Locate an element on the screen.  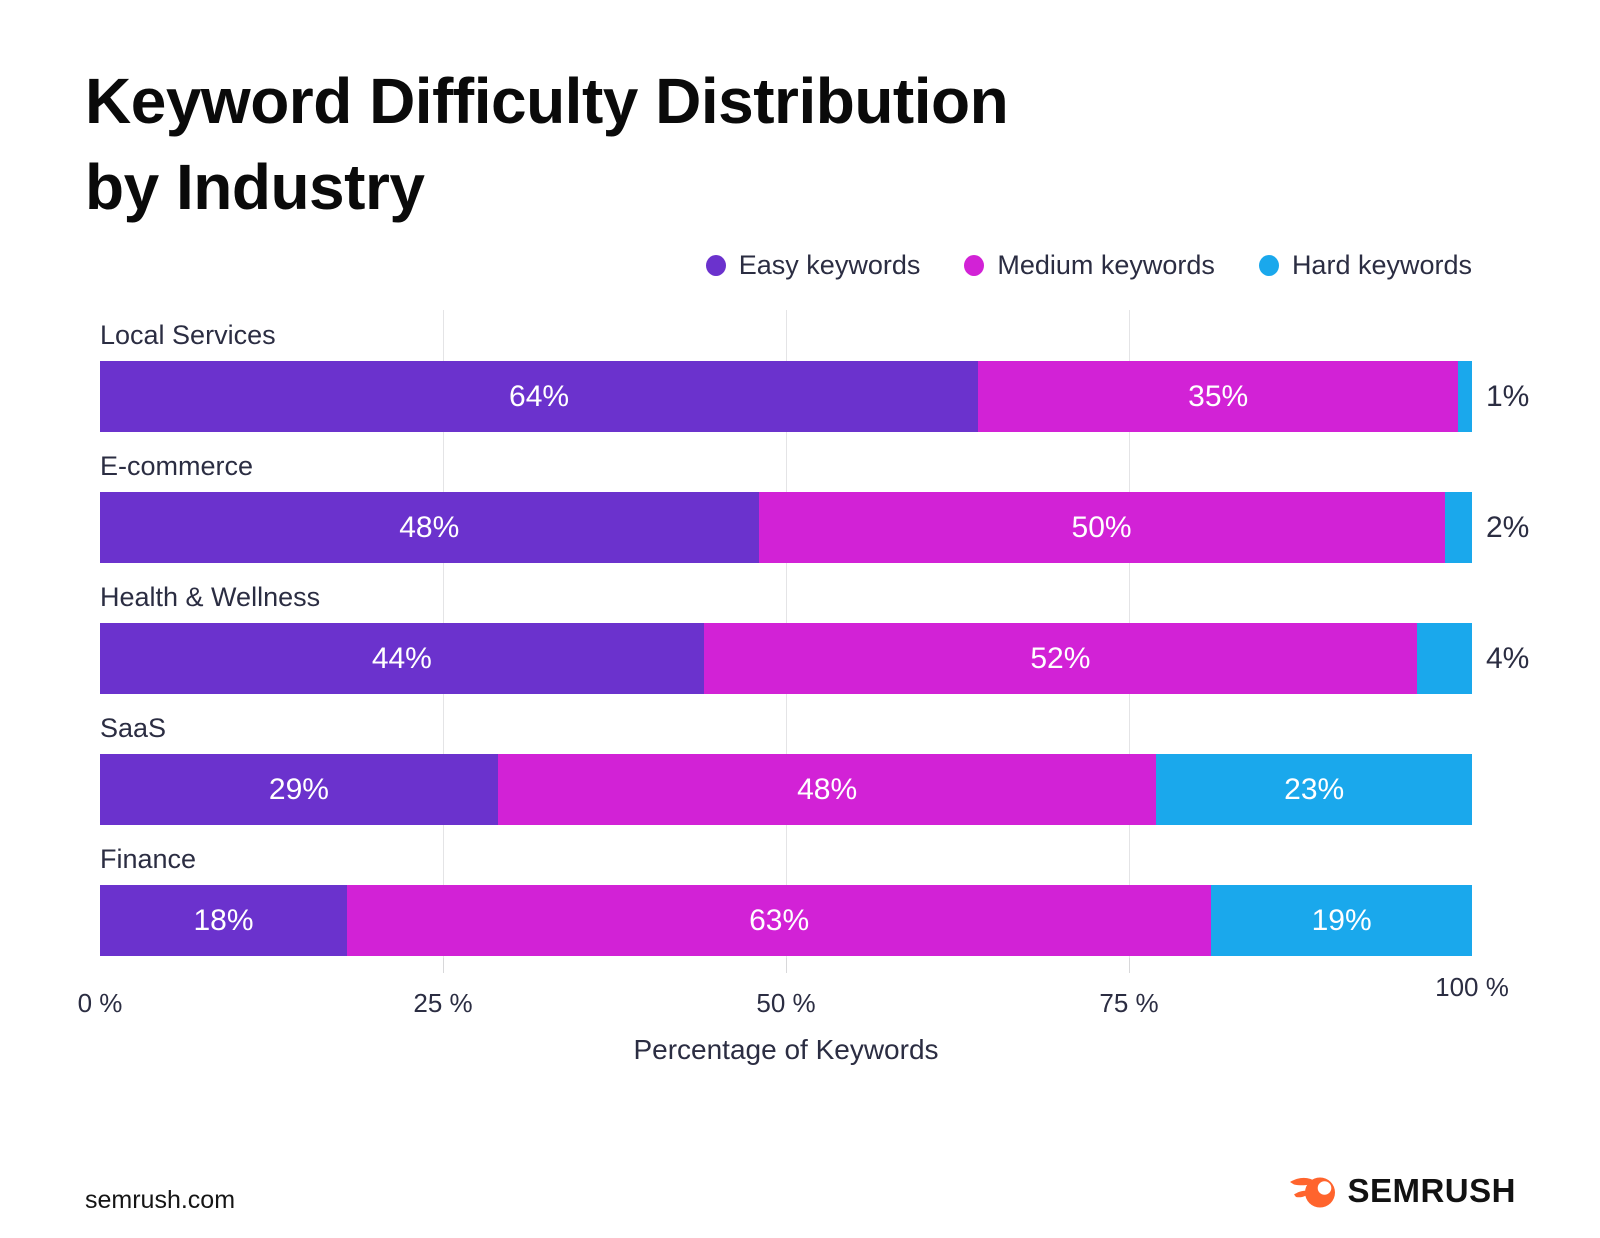
medium-keywords-segment: 50% is located at coordinates (1101, 527).